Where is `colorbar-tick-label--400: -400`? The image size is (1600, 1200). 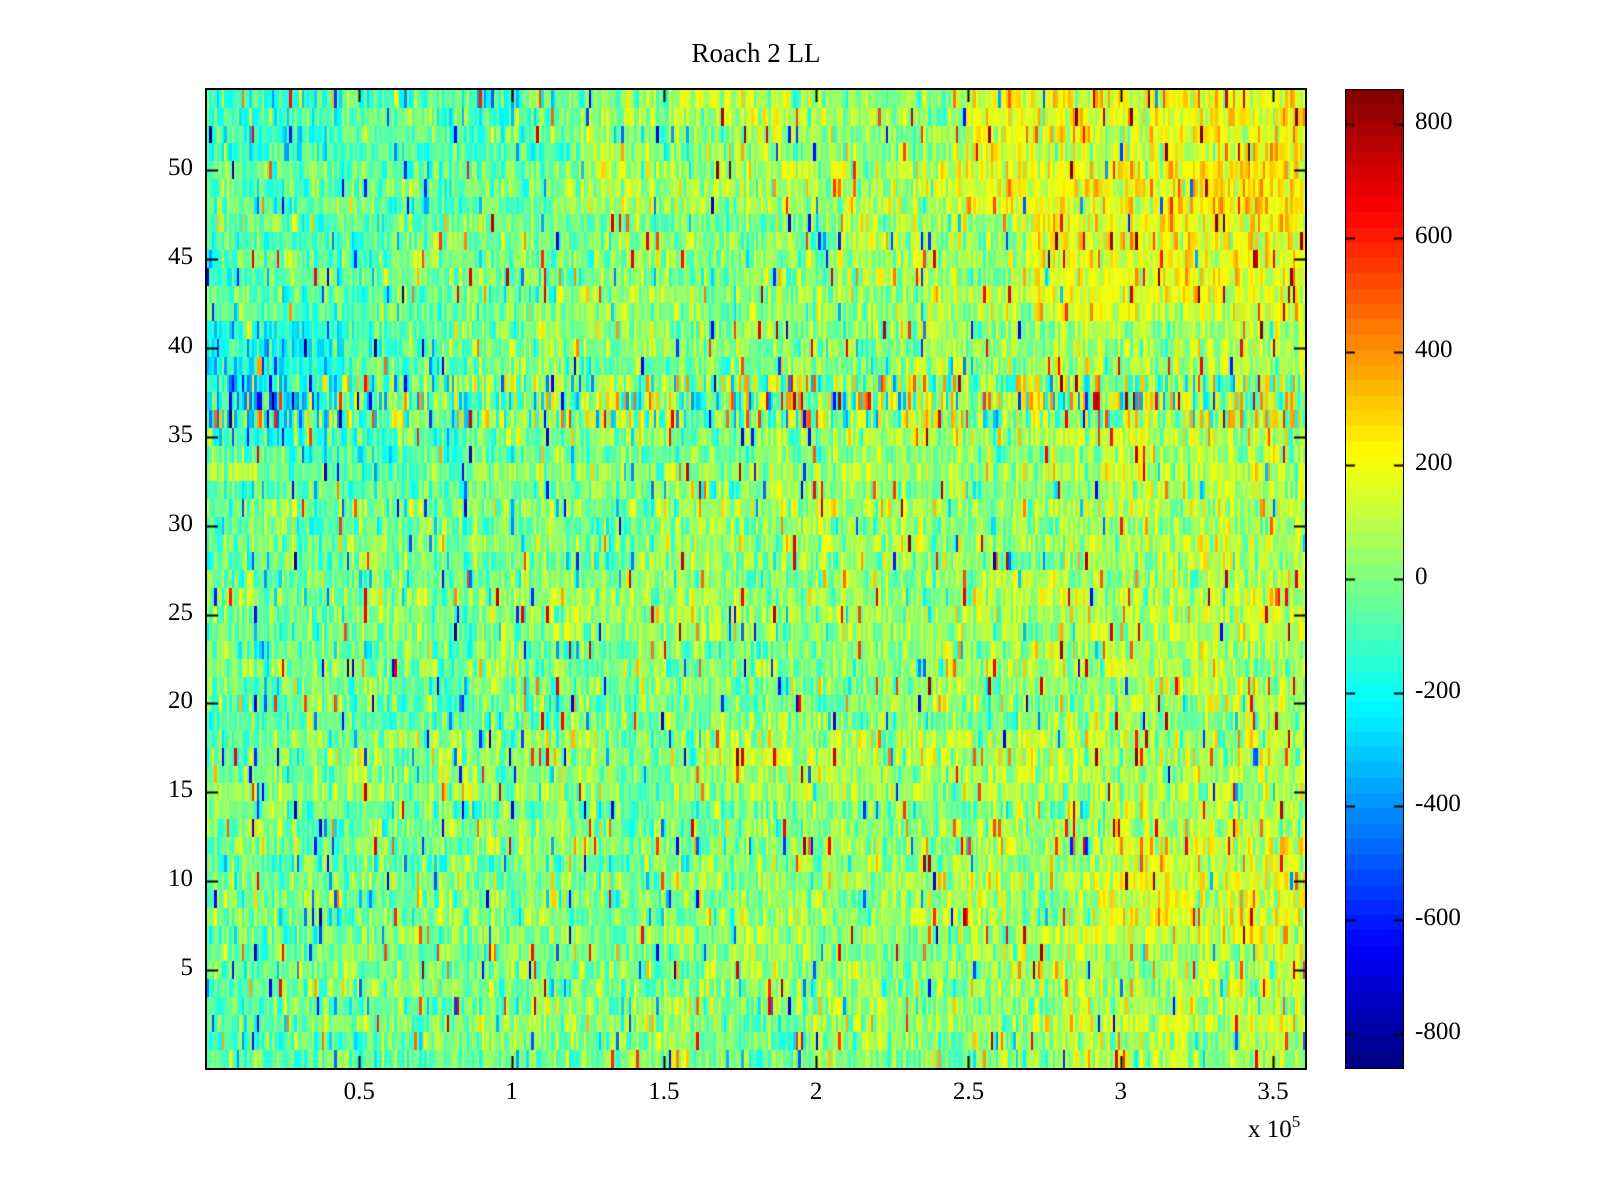 colorbar-tick-label--400: -400 is located at coordinates (1438, 804).